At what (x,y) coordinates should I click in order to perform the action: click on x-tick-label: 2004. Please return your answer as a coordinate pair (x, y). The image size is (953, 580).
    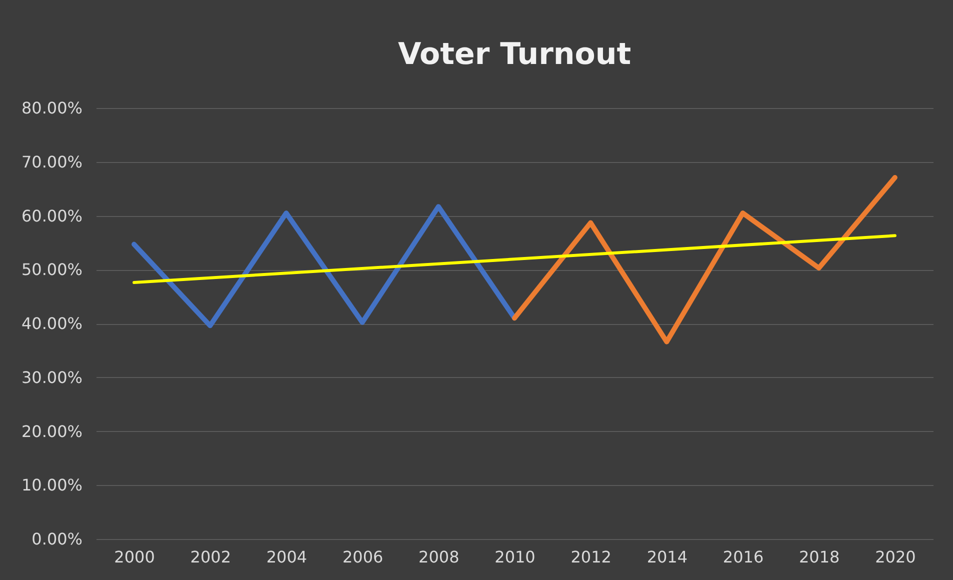
    Looking at the image, I should click on (287, 557).